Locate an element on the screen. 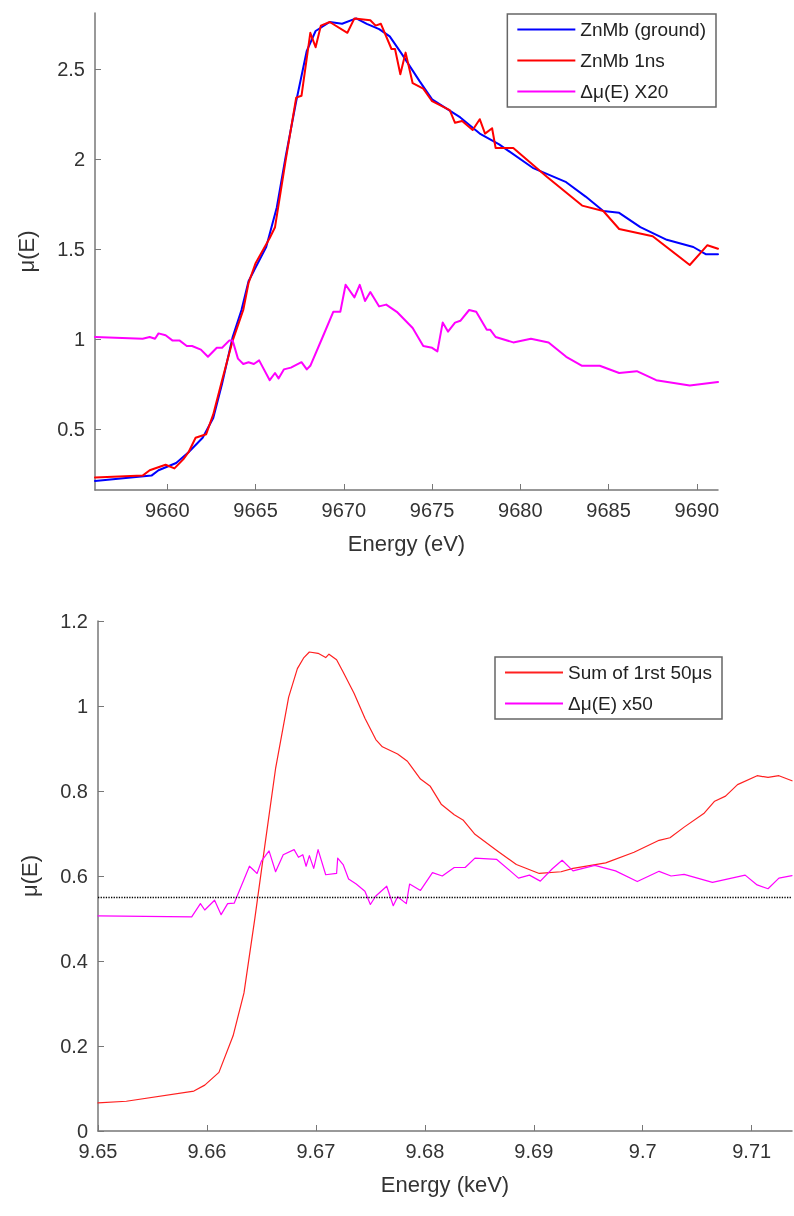  legend-label: ZnMb 1ns is located at coordinates (622, 60).